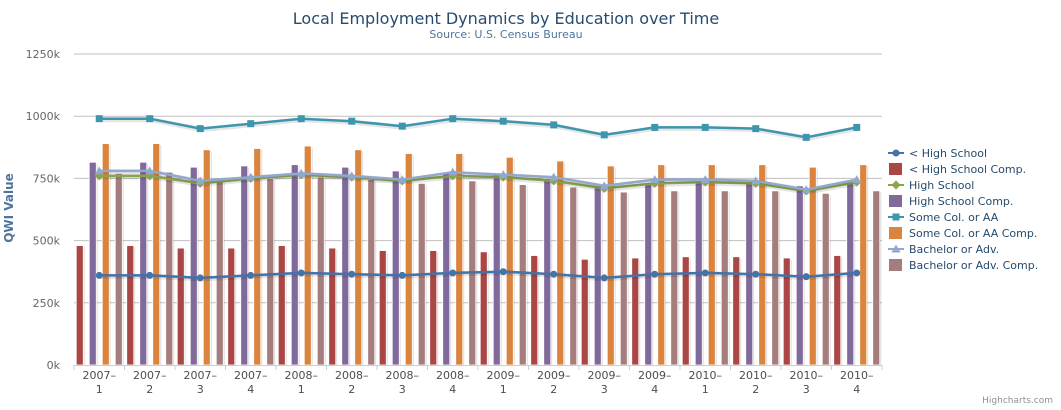  I want to click on legend-label: Bachelor or Adv. Comp., so click(973, 265).